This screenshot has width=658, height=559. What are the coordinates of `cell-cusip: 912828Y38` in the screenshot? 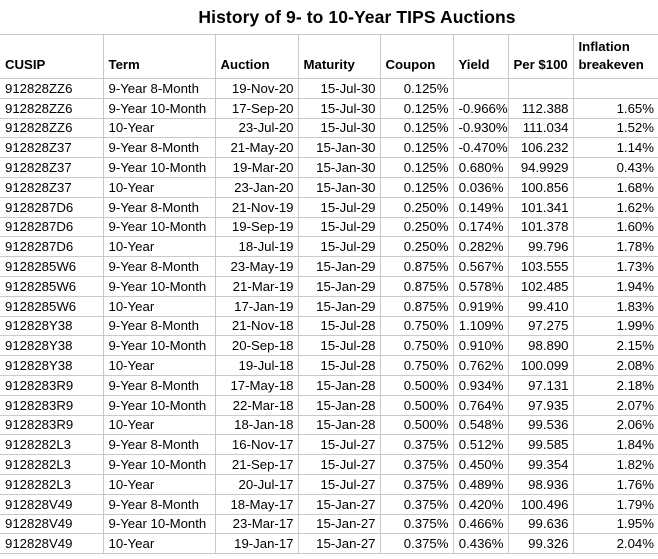 It's located at (52, 326).